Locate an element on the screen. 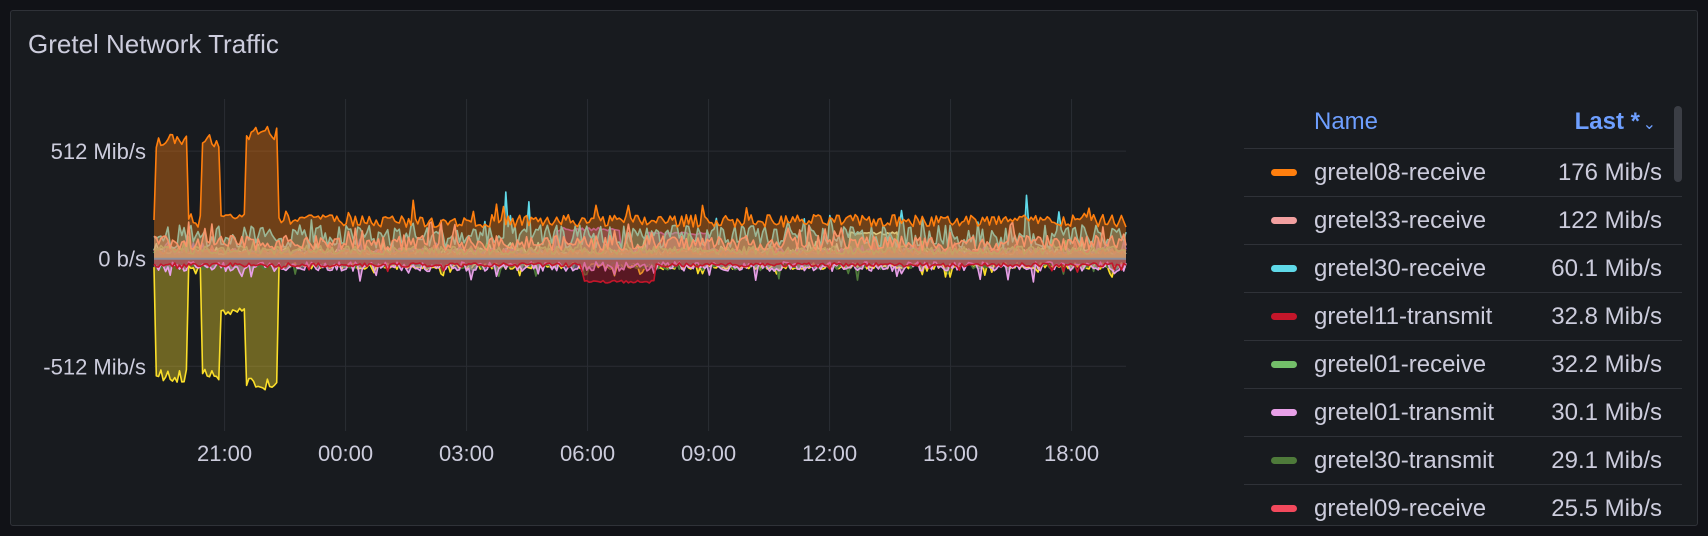  series-last-value: 122 Mib/s is located at coordinates (1609, 220).